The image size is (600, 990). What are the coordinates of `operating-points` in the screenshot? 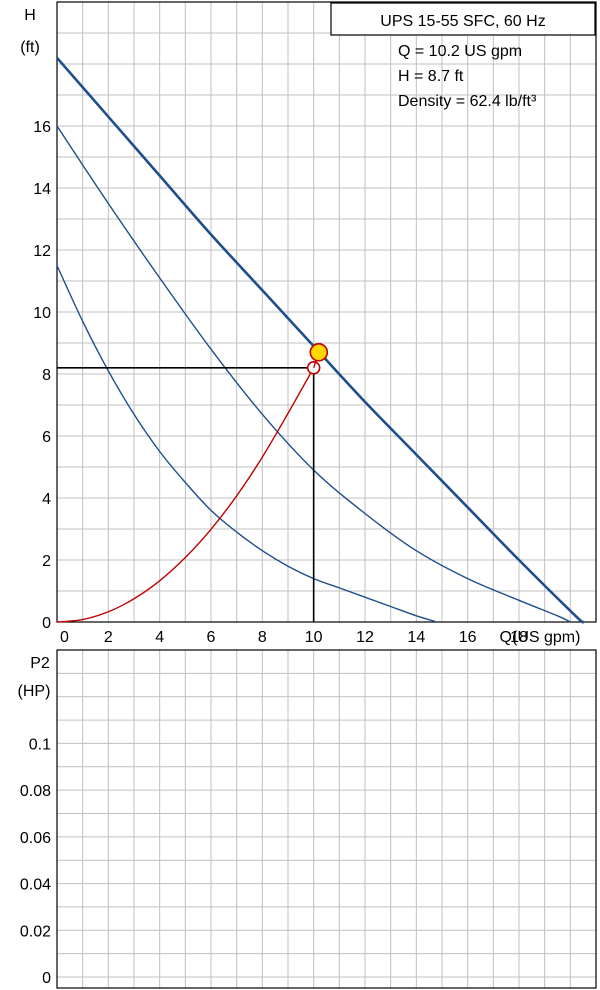 It's located at (193, 482).